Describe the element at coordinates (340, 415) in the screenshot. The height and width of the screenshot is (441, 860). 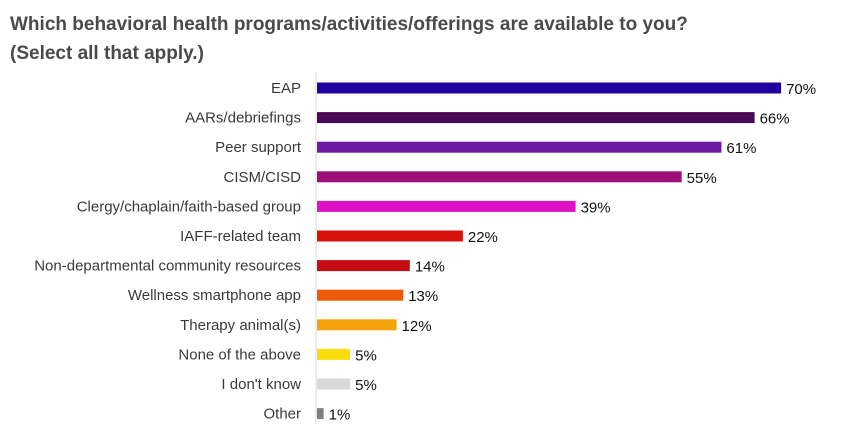
I see `data-label: 1%` at that location.